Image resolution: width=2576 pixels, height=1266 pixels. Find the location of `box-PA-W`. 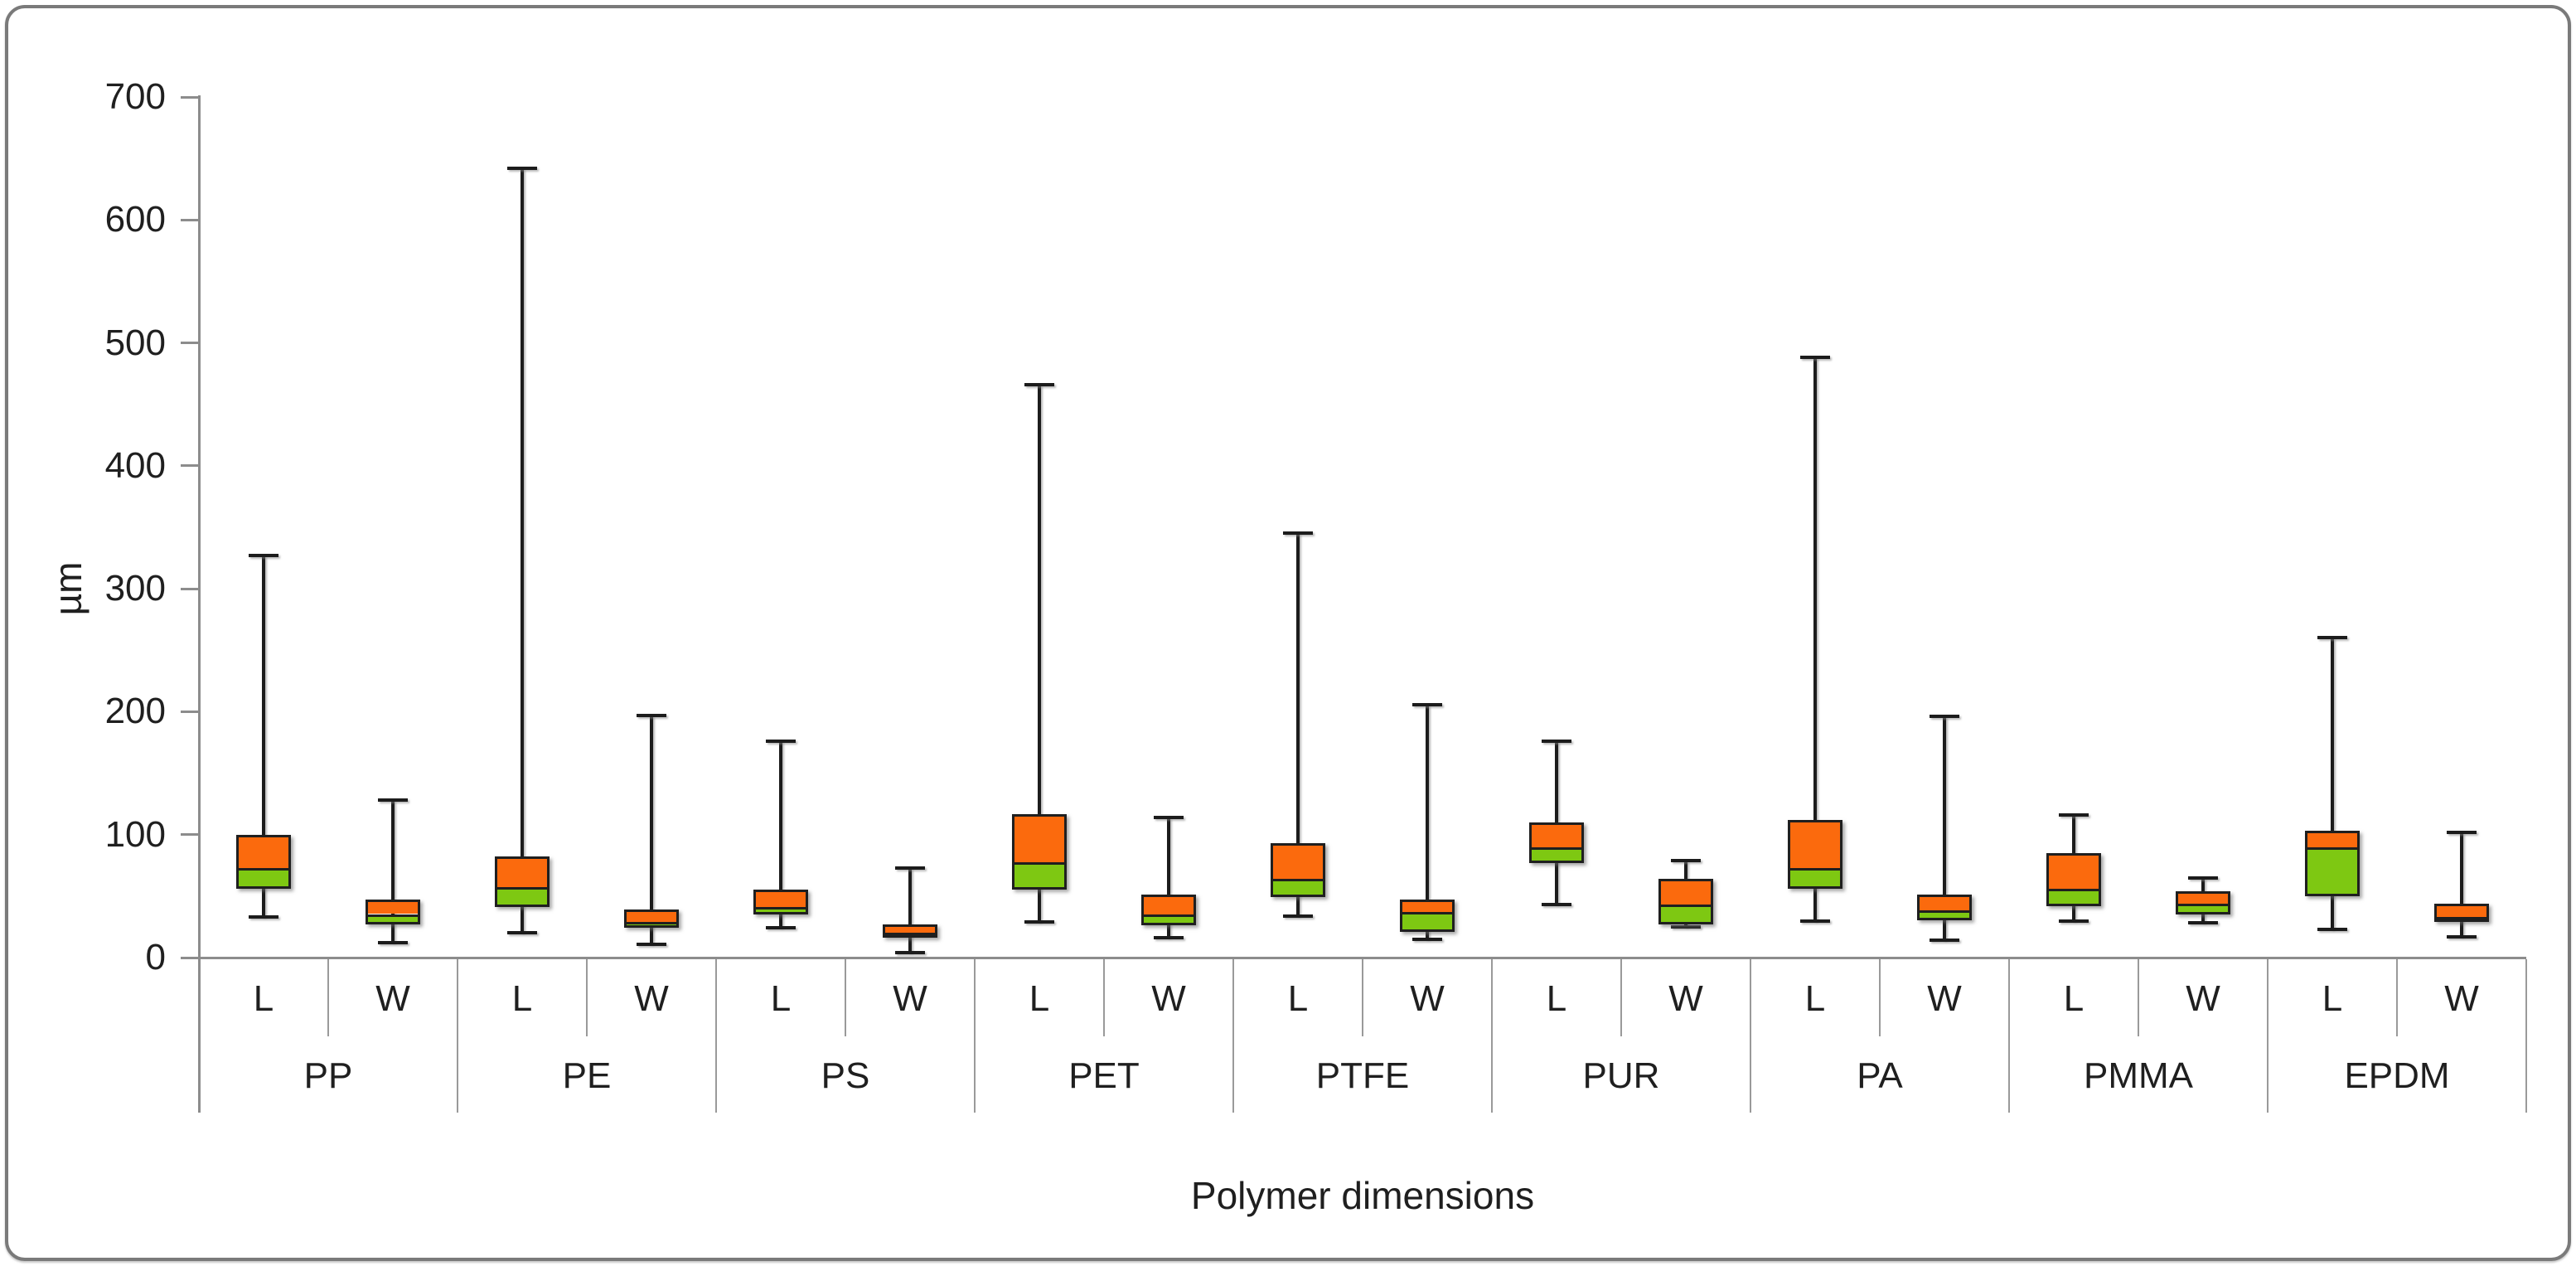

box-PA-W is located at coordinates (1944, 908).